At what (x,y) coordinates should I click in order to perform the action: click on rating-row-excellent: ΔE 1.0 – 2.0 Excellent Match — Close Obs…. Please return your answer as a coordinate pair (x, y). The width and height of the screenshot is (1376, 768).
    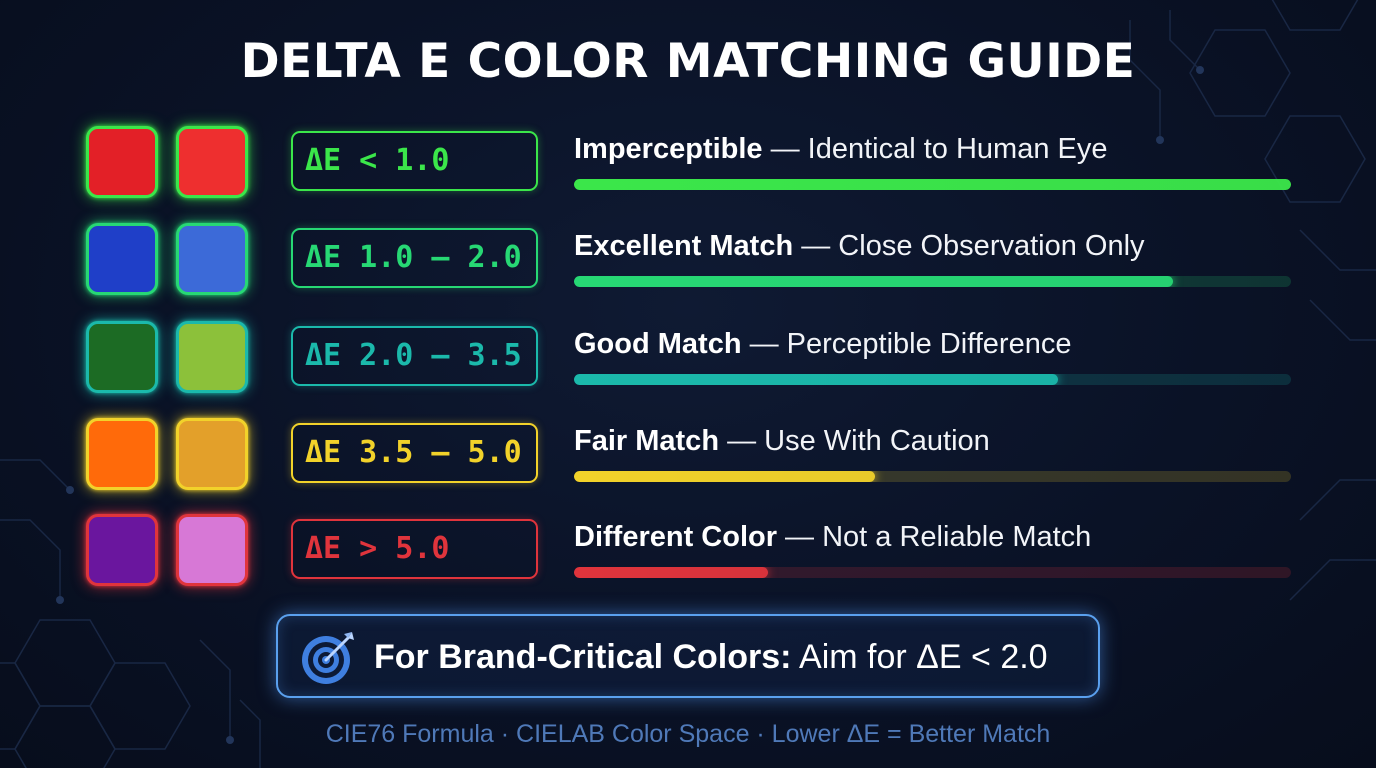
    Looking at the image, I should click on (688, 263).